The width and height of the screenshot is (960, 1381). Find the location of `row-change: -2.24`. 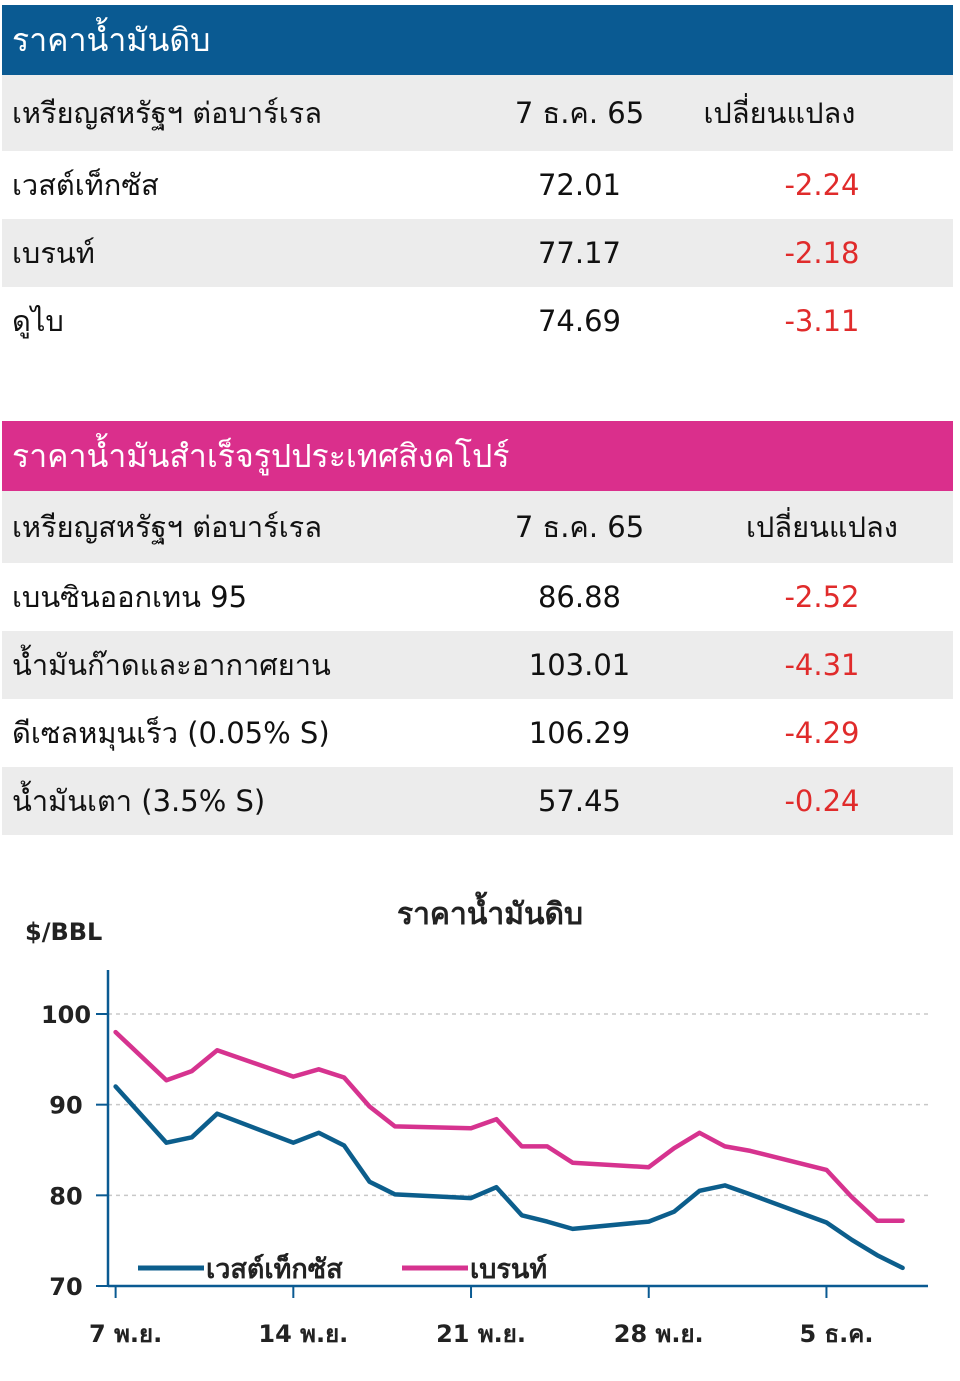

row-change: -2.24 is located at coordinates (822, 185).